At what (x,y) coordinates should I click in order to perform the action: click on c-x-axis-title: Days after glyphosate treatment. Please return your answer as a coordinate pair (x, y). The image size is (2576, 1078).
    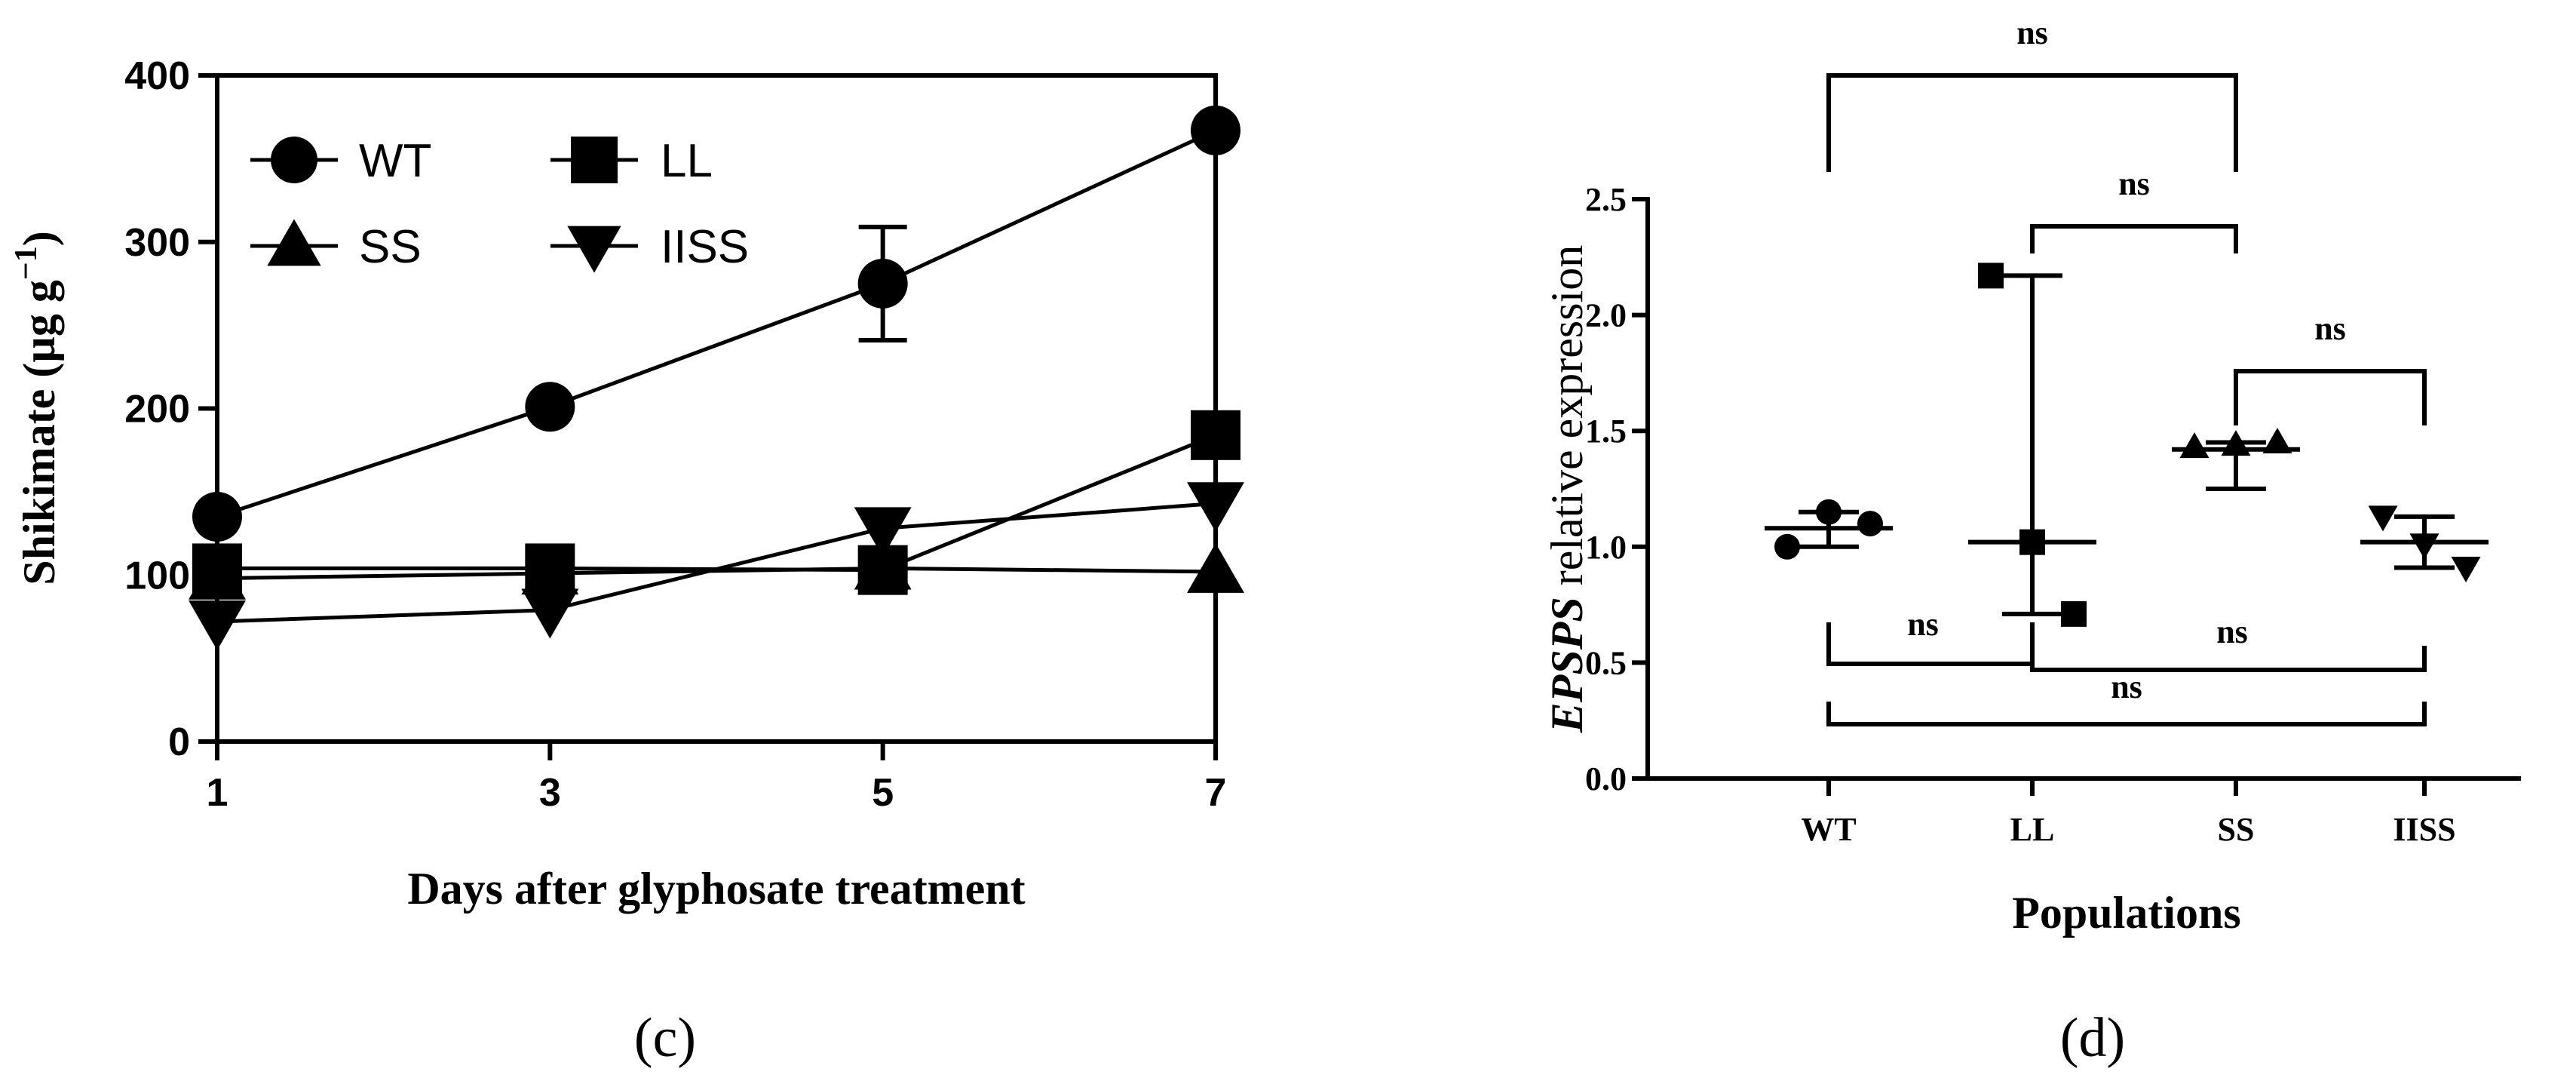
    Looking at the image, I should click on (716, 889).